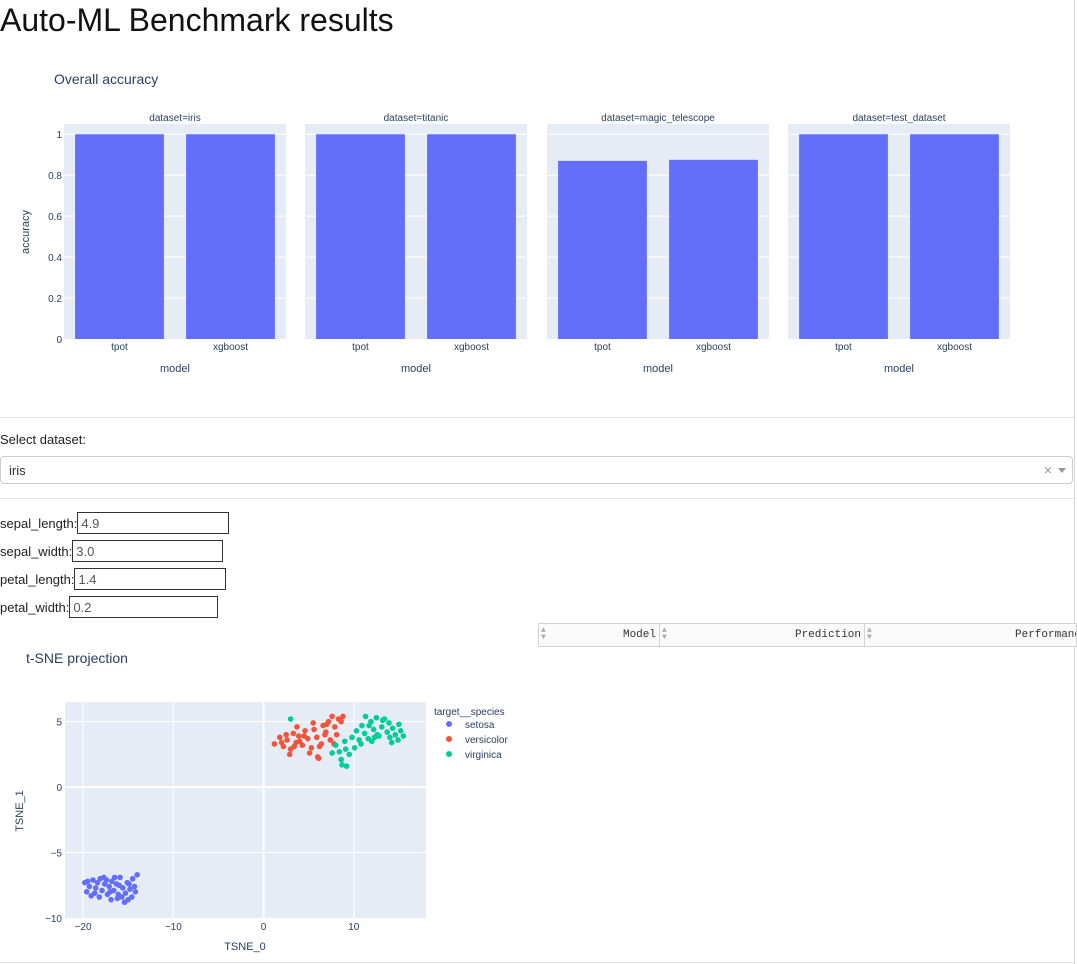  What do you see at coordinates (536, 470) in the screenshot?
I see `dataset-dropdown: iris ×` at bounding box center [536, 470].